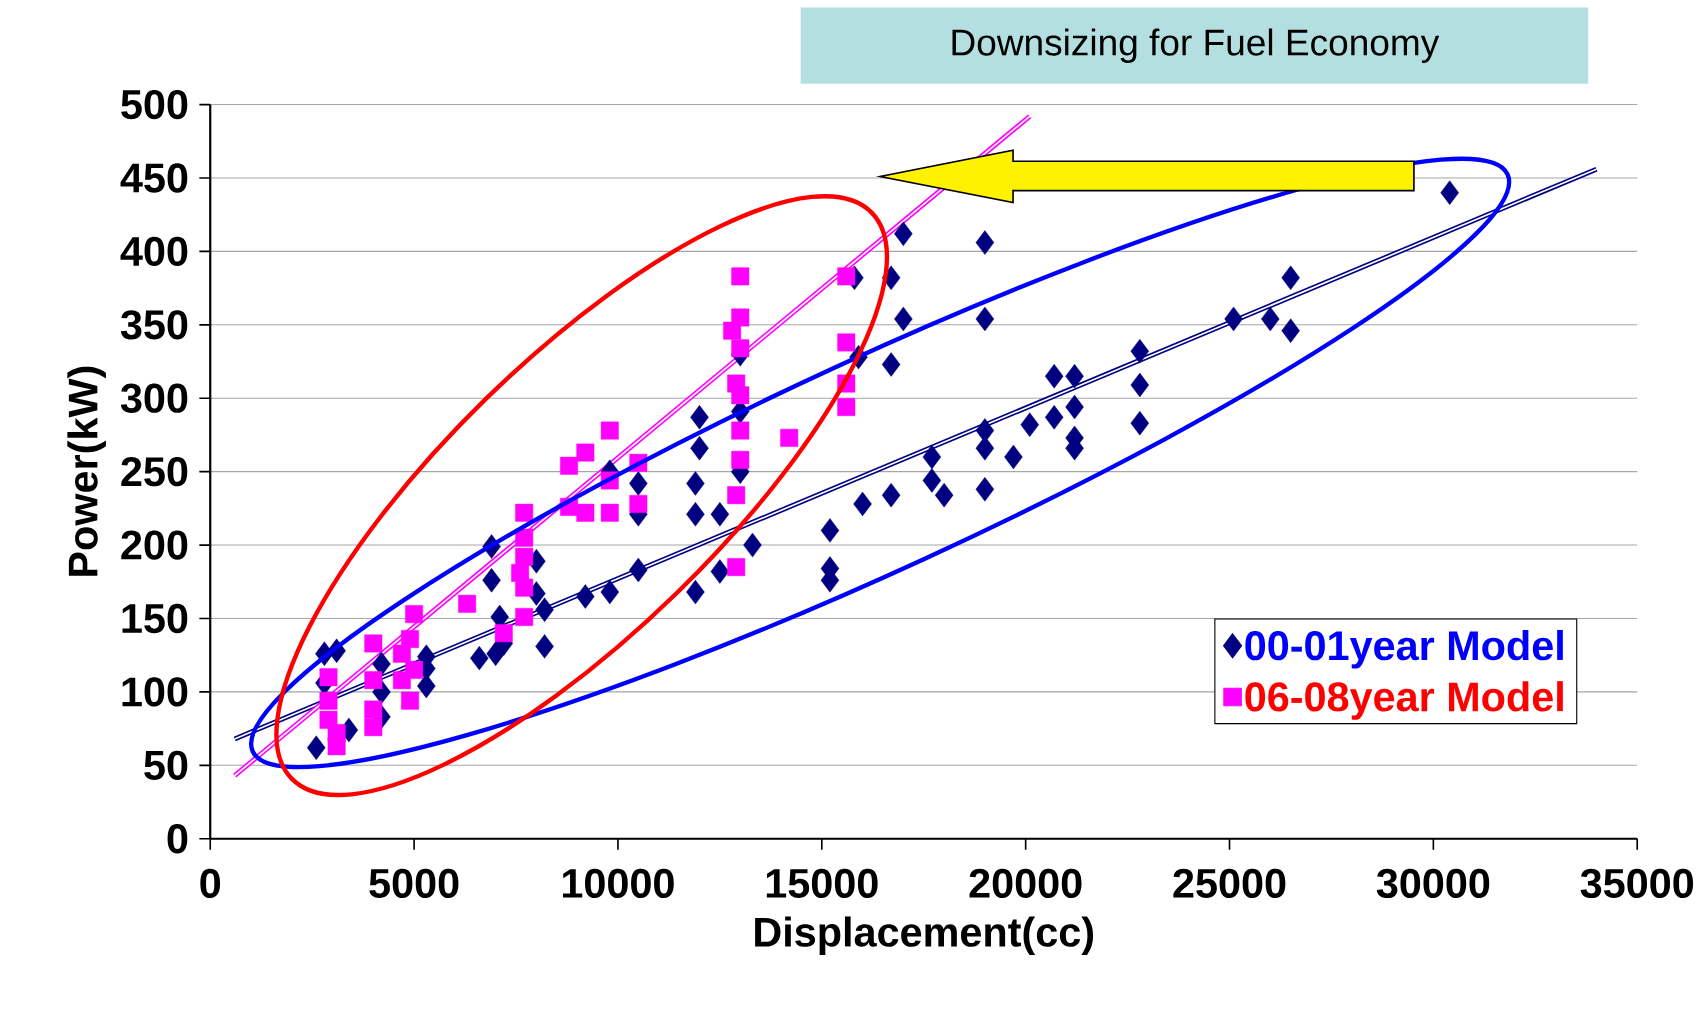 The height and width of the screenshot is (1024, 1708). Describe the element at coordinates (1637, 883) in the screenshot. I see `x-tick-label: 35000` at that location.